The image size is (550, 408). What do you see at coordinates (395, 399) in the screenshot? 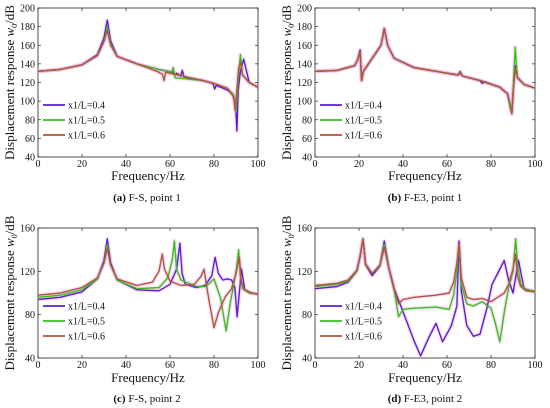
I see `panel-caption-letter: (d)` at bounding box center [395, 399].